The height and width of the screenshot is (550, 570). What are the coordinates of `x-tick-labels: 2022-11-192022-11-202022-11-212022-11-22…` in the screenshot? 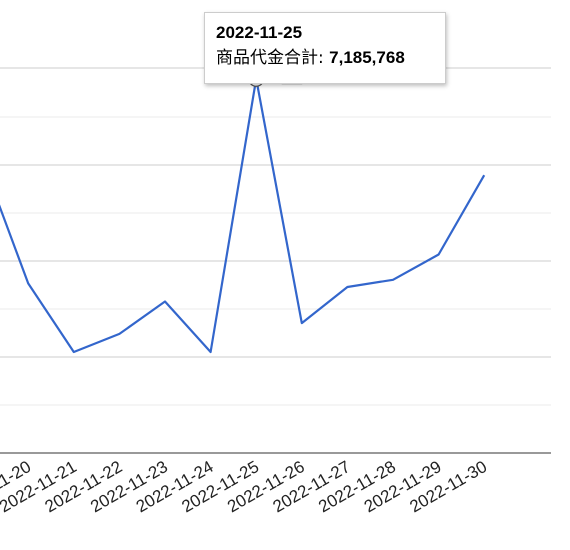 It's located at (245, 486).